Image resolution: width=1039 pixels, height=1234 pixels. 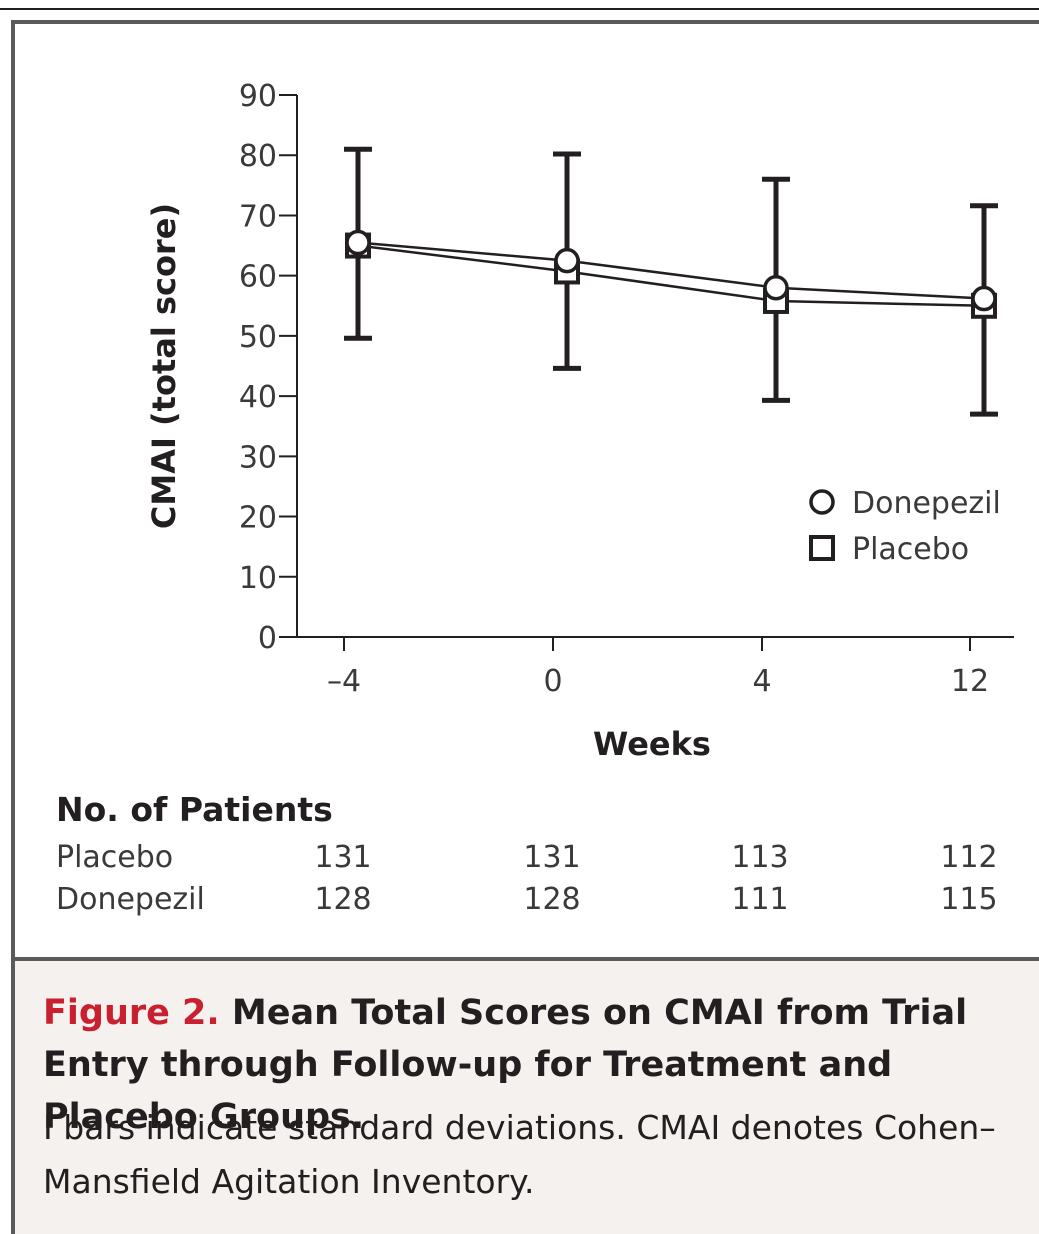 What do you see at coordinates (130, 899) in the screenshot?
I see `patients-row-label: Donepezil` at bounding box center [130, 899].